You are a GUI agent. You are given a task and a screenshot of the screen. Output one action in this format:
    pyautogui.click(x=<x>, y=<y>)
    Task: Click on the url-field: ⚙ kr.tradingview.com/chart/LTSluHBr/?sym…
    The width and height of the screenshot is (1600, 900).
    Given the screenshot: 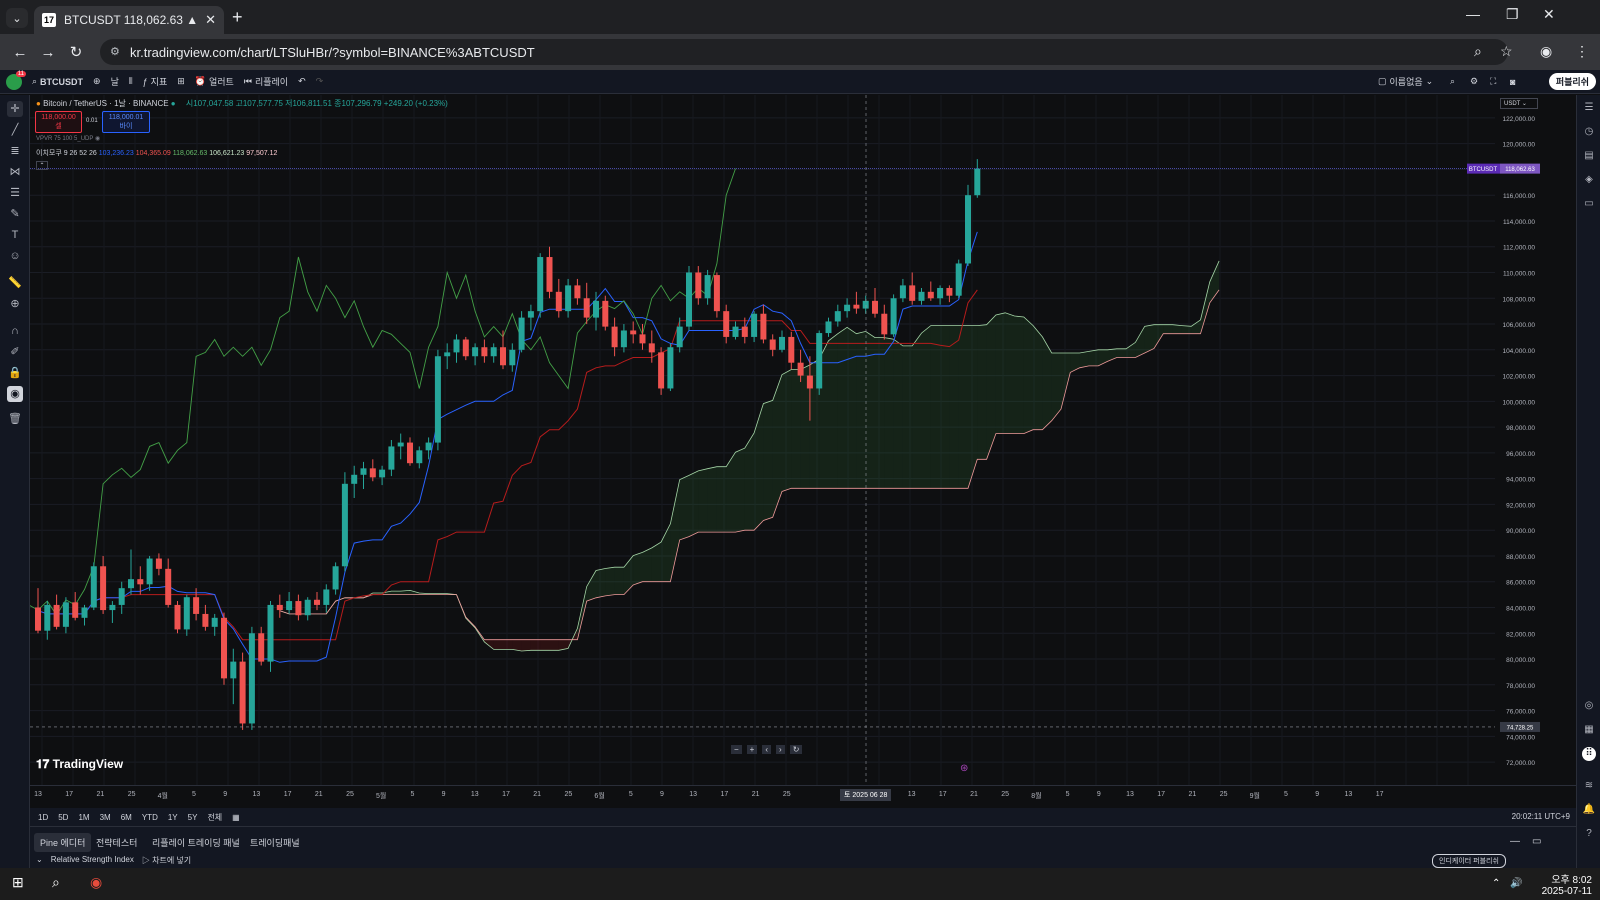 What is the action you would take?
    pyautogui.click(x=804, y=52)
    